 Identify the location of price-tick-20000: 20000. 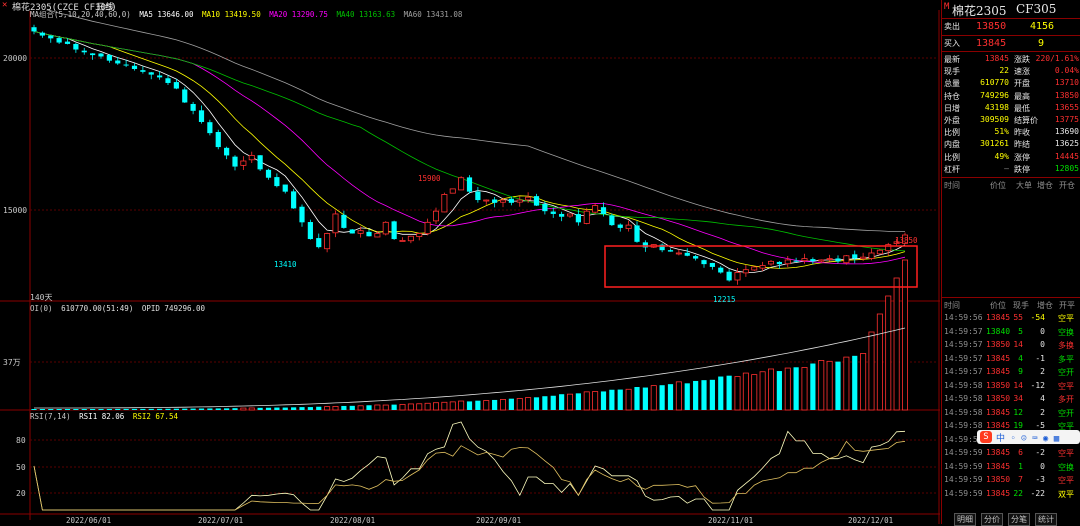
(15, 58).